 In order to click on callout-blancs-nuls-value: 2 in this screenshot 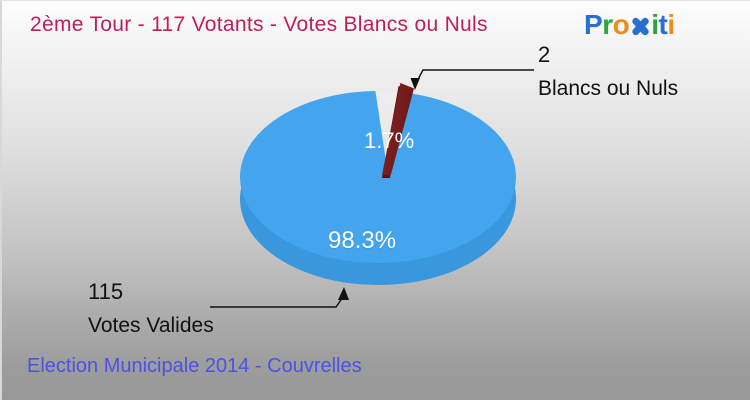, I will do `click(544, 54)`.